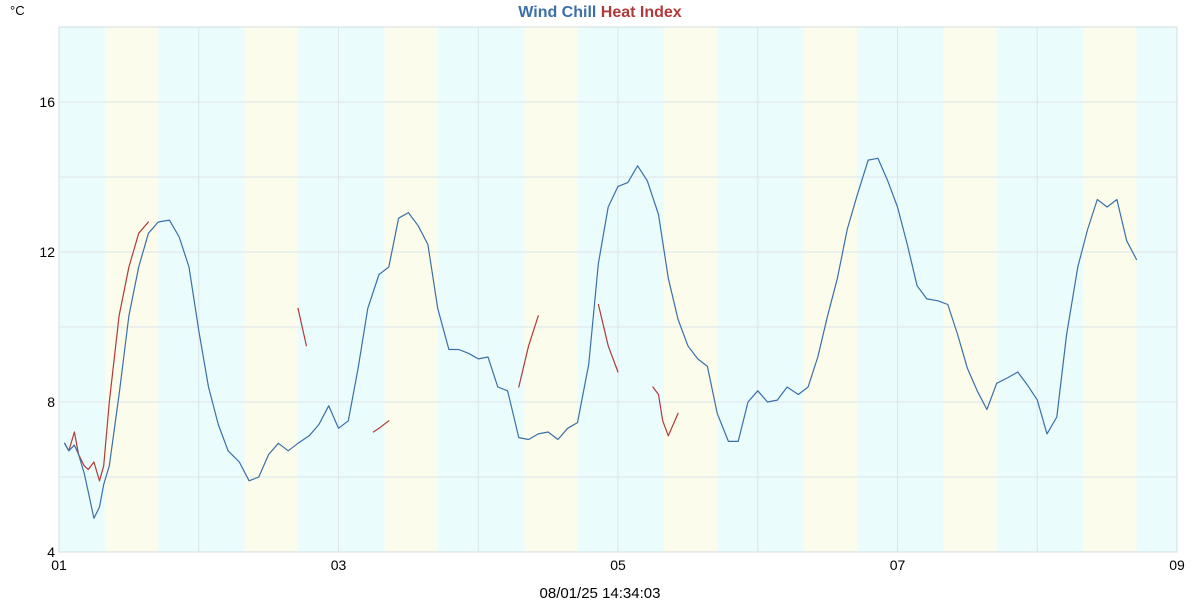 The width and height of the screenshot is (1200, 600). I want to click on y-tick-label-16: 16, so click(47, 102).